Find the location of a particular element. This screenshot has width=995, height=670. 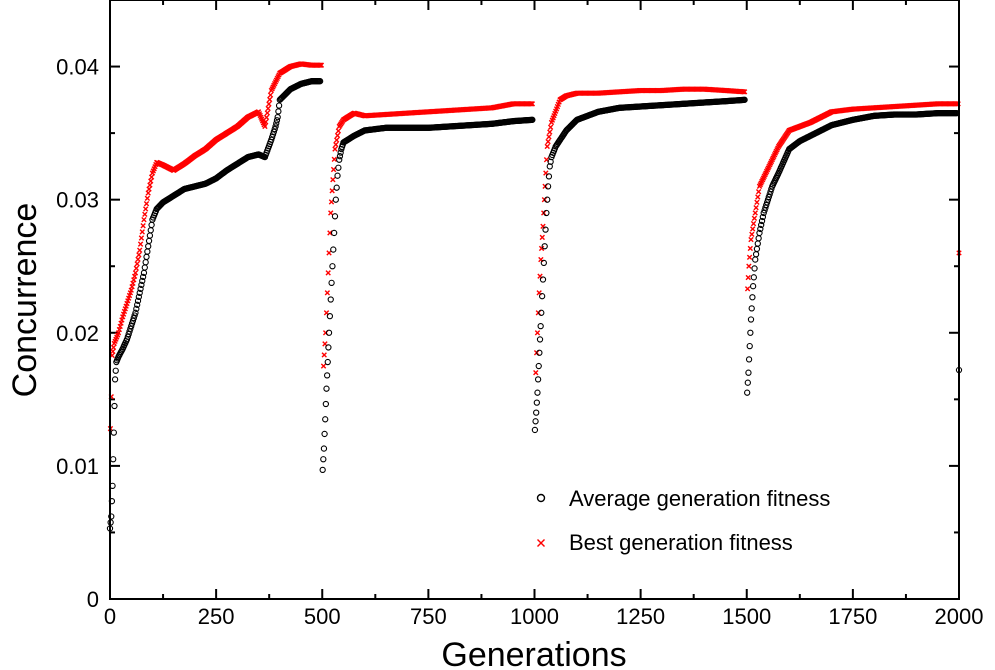

x-axis-title: Generations is located at coordinates (533, 653).